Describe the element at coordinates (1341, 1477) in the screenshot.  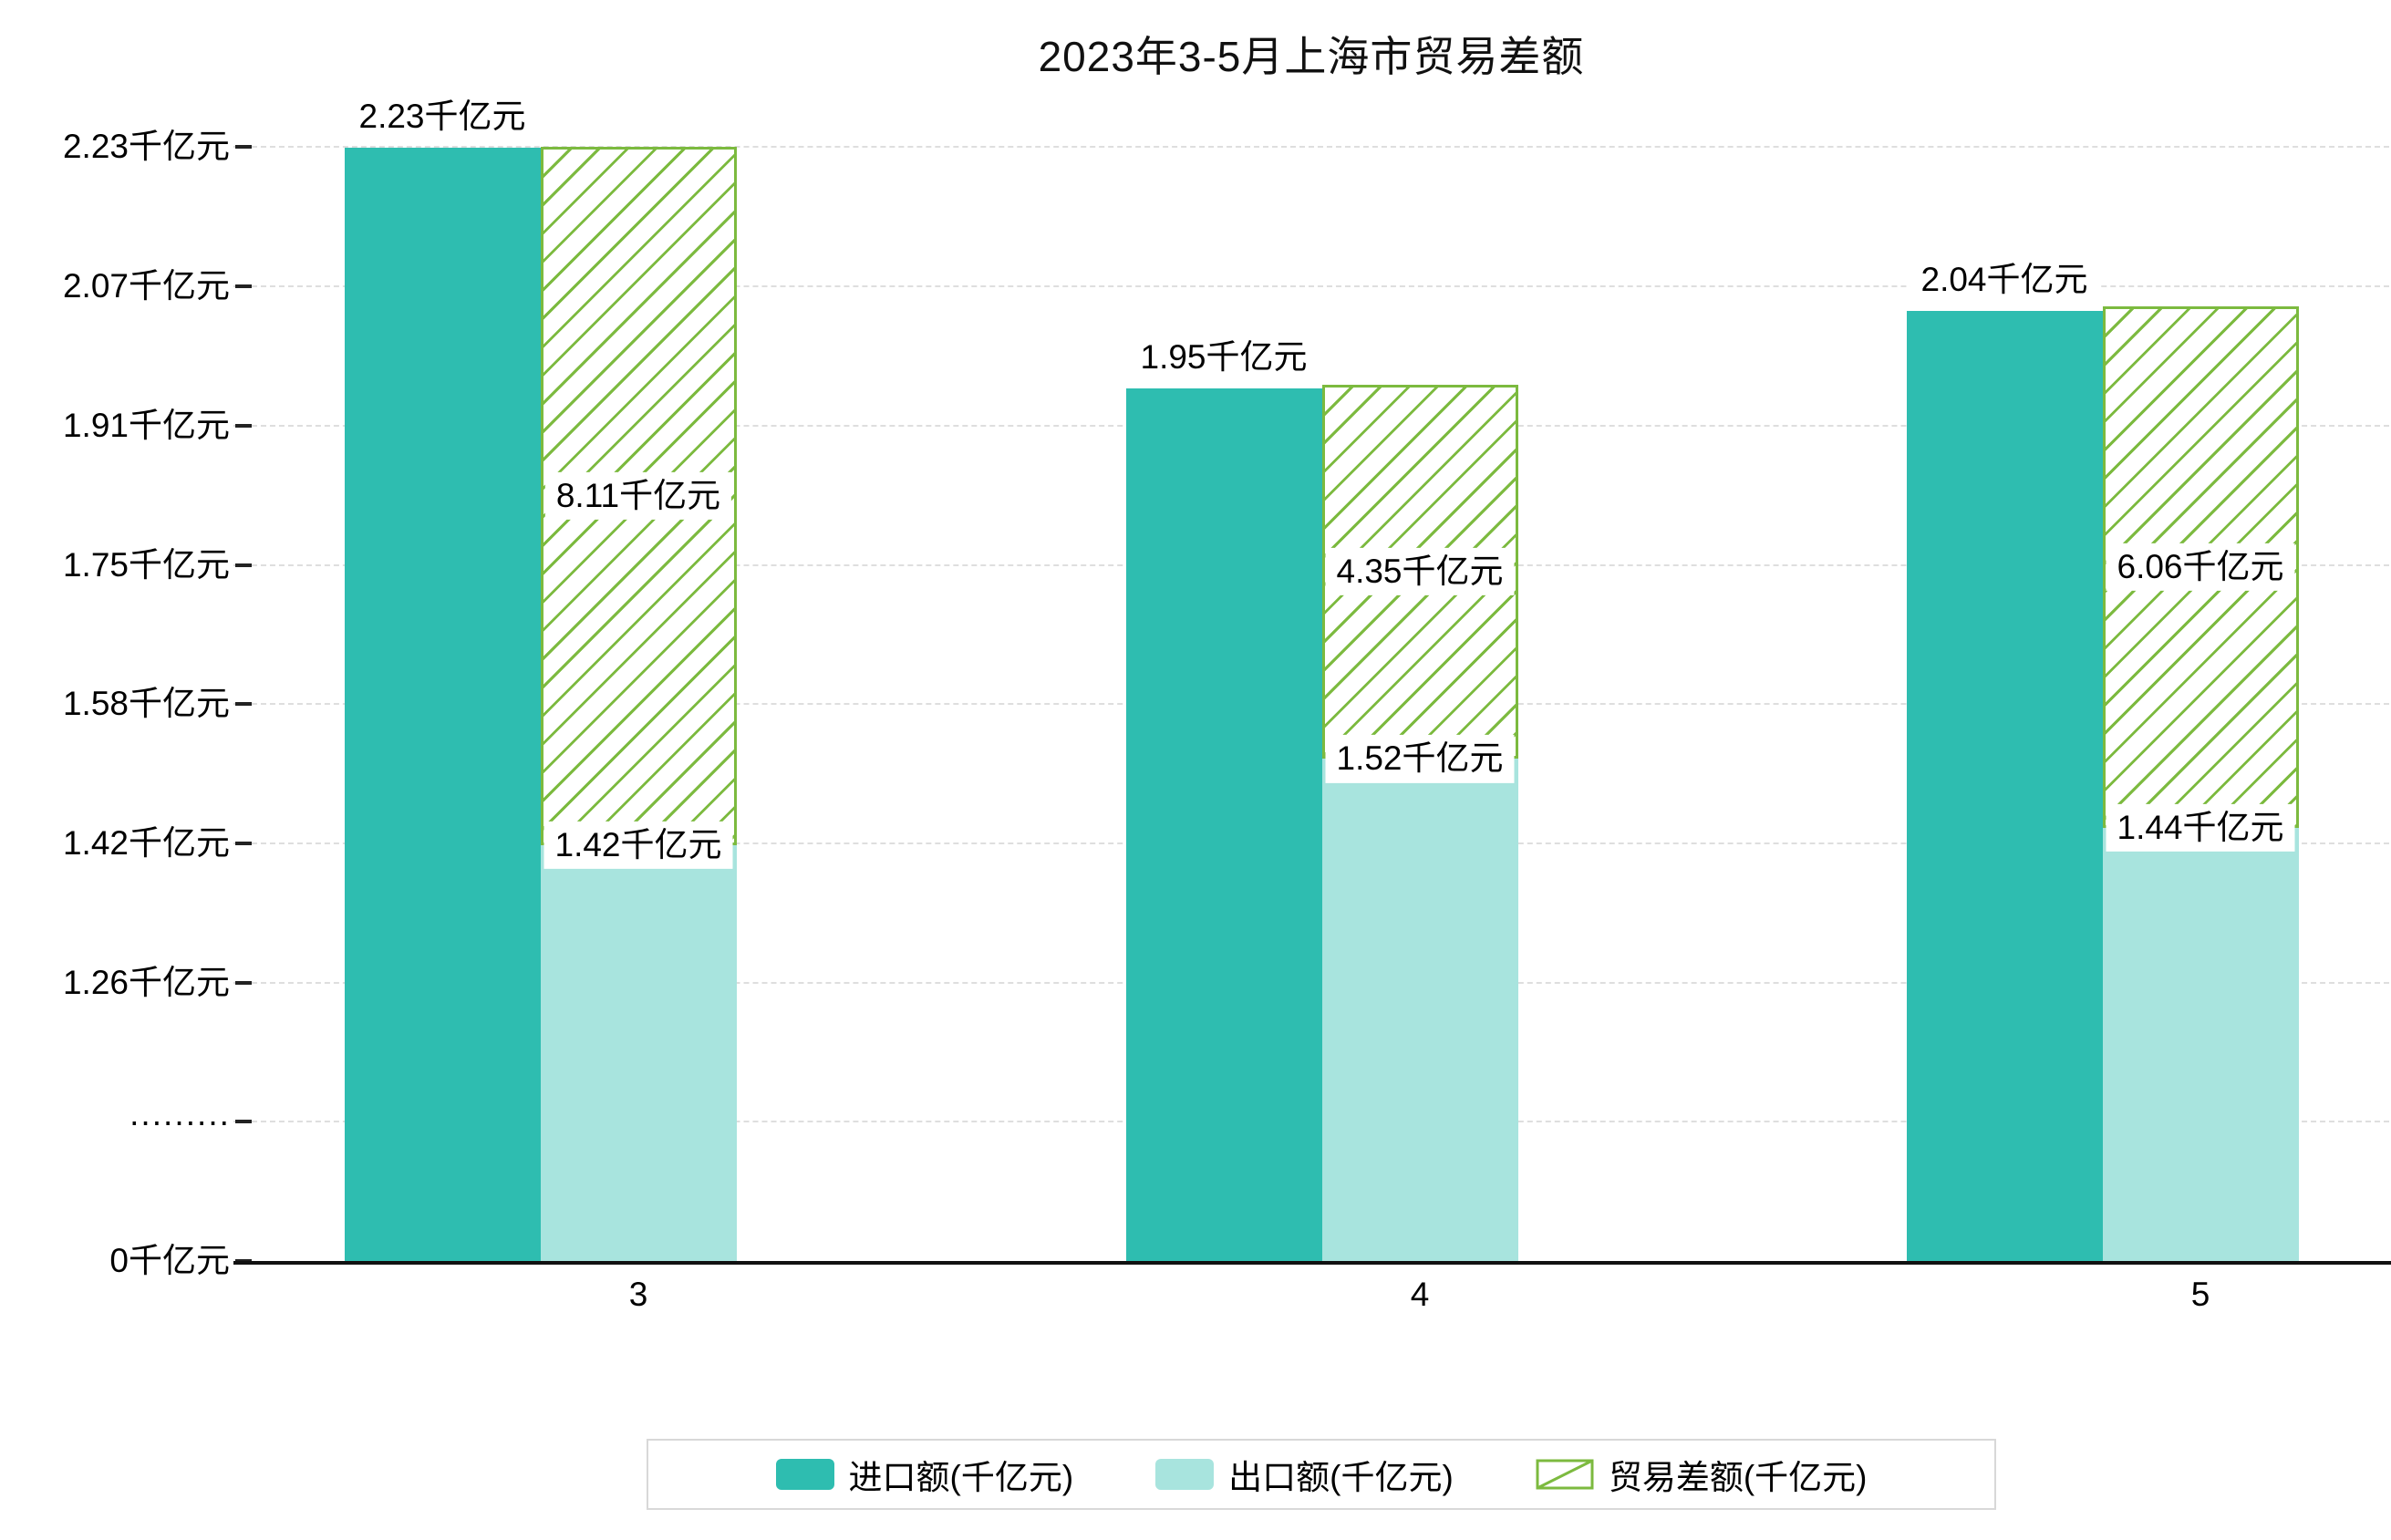
I see `legend-label-export: 出口额(千亿元)` at that location.